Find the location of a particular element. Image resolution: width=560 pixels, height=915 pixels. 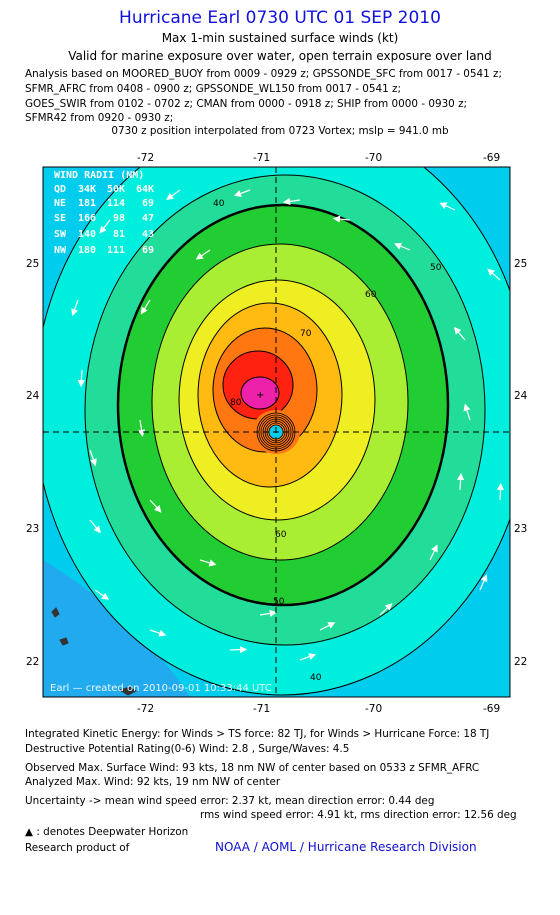

lat-tick-left-23: 23 is located at coordinates (33, 529).